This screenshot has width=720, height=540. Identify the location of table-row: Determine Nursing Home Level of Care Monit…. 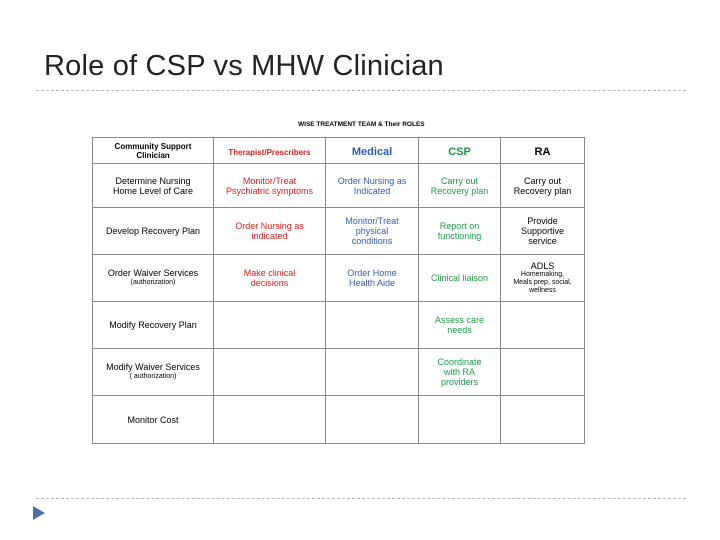
(338, 185).